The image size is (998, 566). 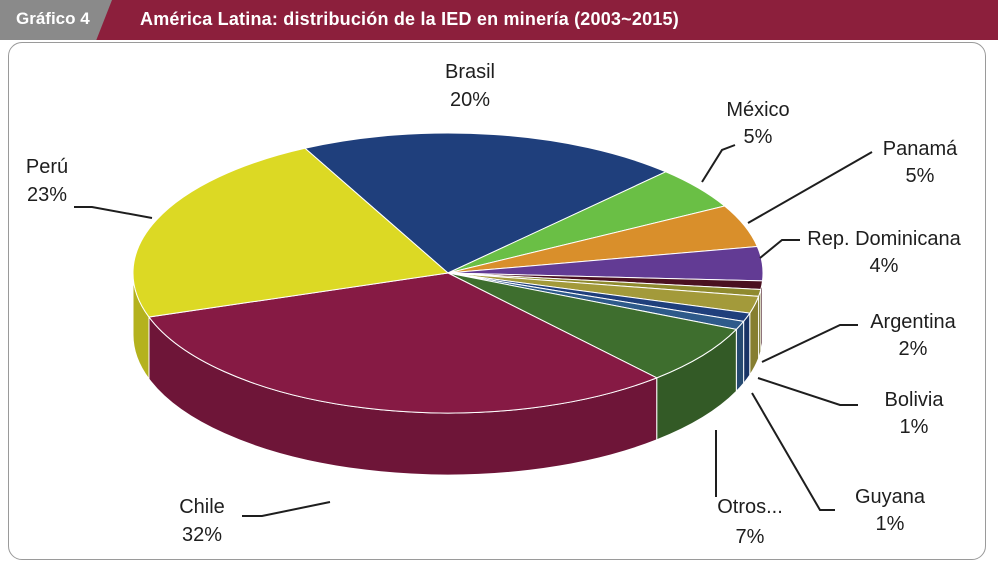 What do you see at coordinates (810, 187) in the screenshot?
I see `leader-line-panama` at bounding box center [810, 187].